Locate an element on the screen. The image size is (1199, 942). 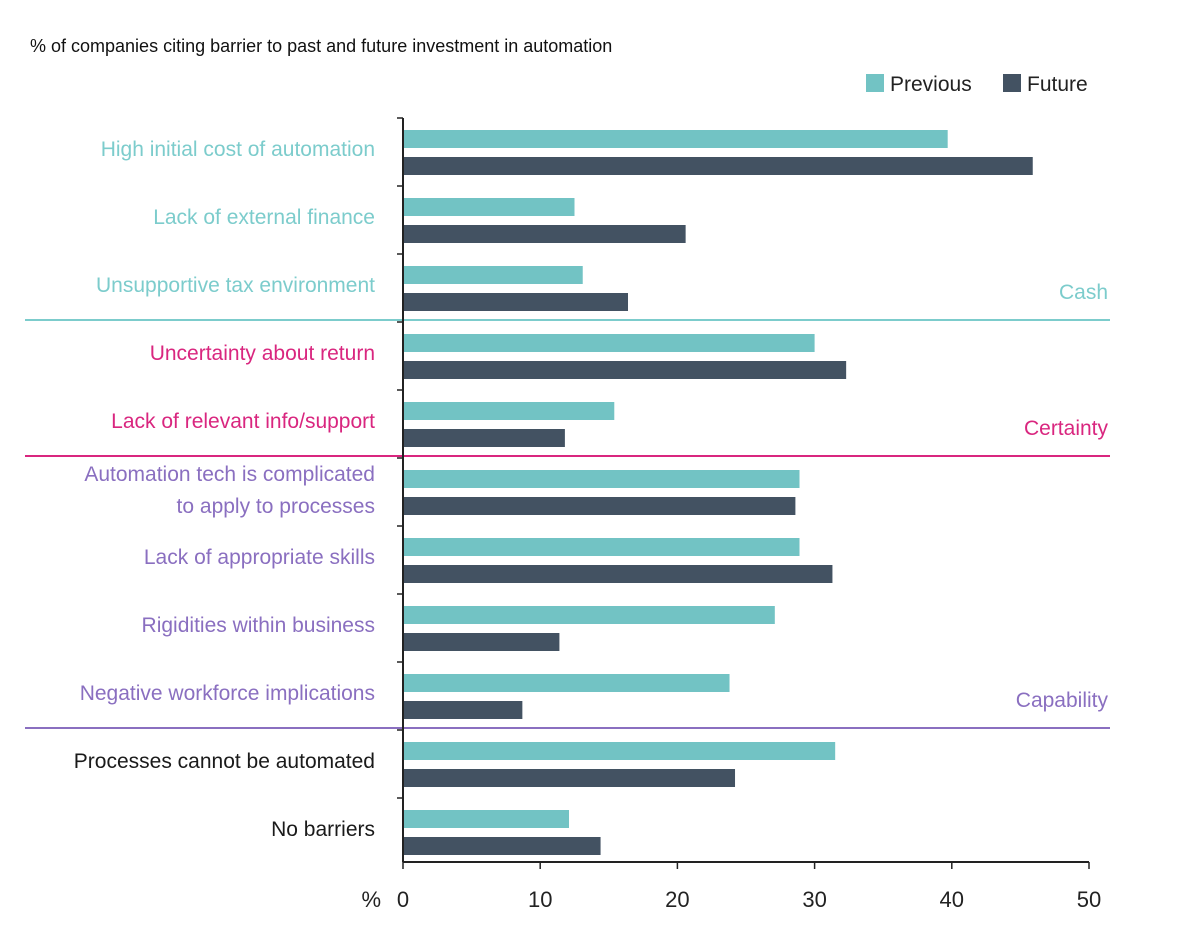
legend-swatch-previous is located at coordinates (875, 83).